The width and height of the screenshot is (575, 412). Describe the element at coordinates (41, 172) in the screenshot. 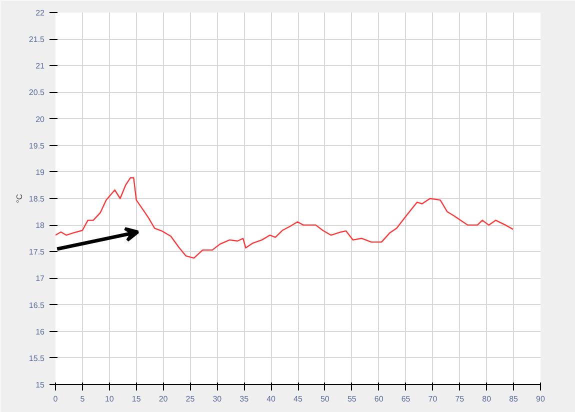

I see `y-tick-label: 19` at that location.